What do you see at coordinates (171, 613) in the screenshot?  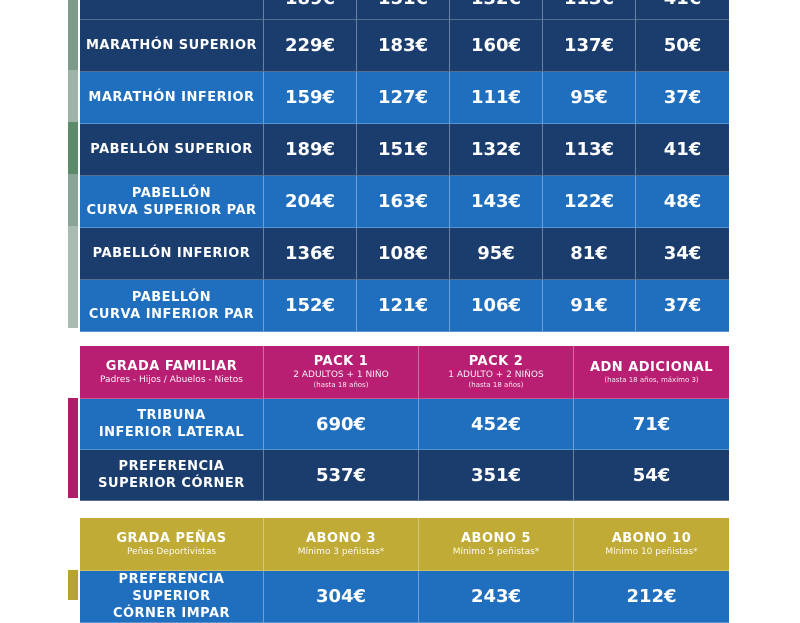 I see `row-label-line: CÓRNER IMPAR` at bounding box center [171, 613].